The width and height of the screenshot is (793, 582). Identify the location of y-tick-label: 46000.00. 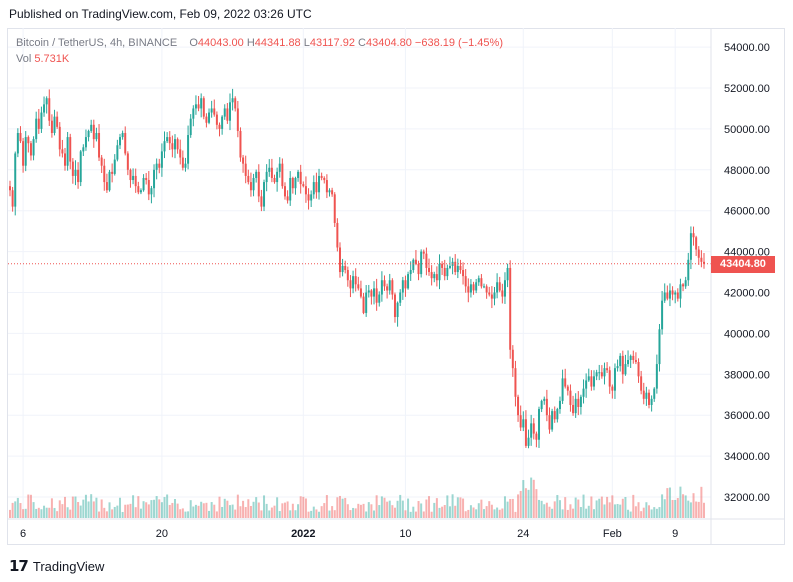
(747, 212).